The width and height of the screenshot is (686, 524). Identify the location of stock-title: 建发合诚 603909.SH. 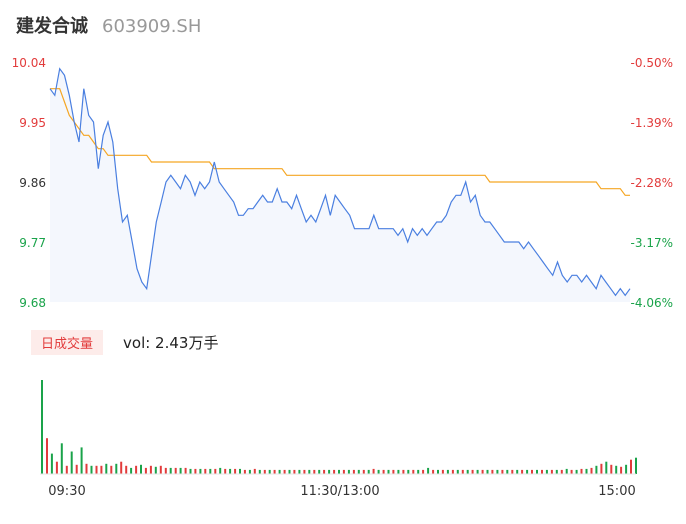
(108, 26).